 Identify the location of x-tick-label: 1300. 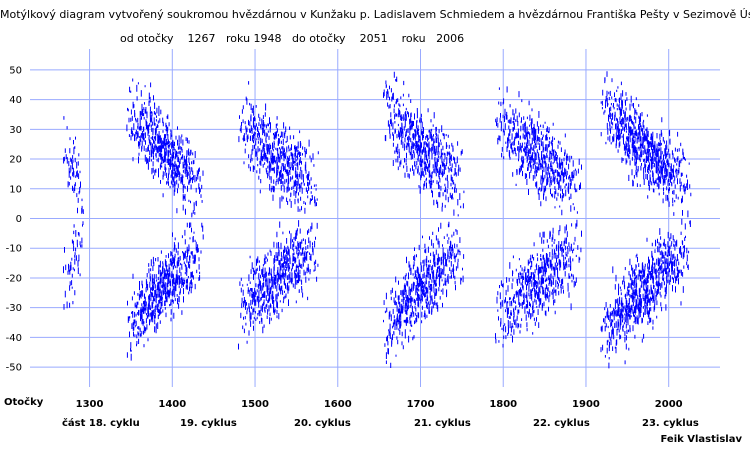
(90, 404).